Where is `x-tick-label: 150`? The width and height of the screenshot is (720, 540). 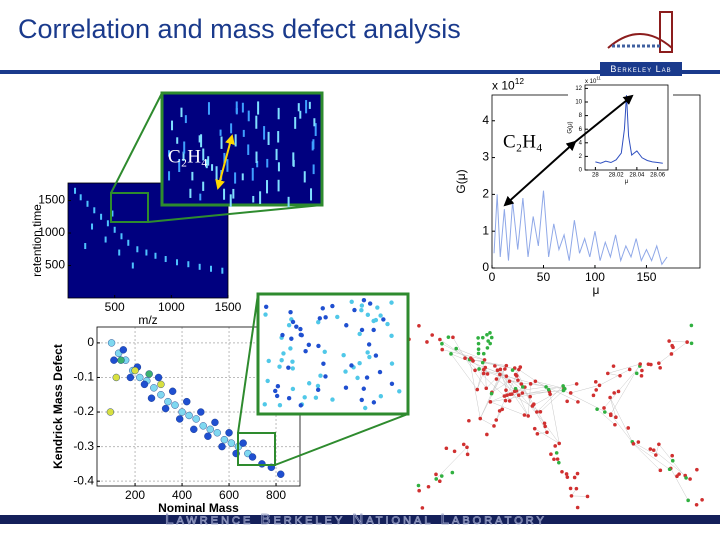
x-tick-label: 150 is located at coordinates (646, 277).